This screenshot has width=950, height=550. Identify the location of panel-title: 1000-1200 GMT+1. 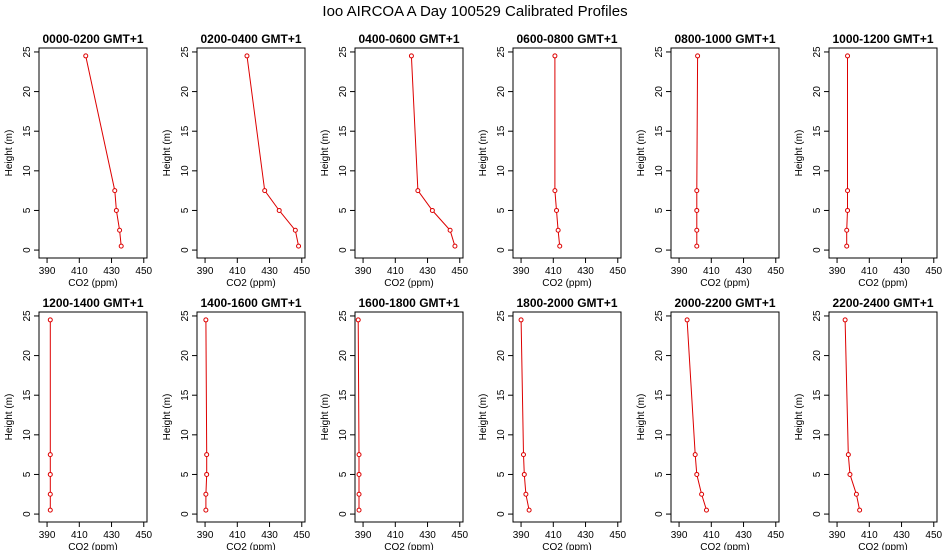
(882, 39).